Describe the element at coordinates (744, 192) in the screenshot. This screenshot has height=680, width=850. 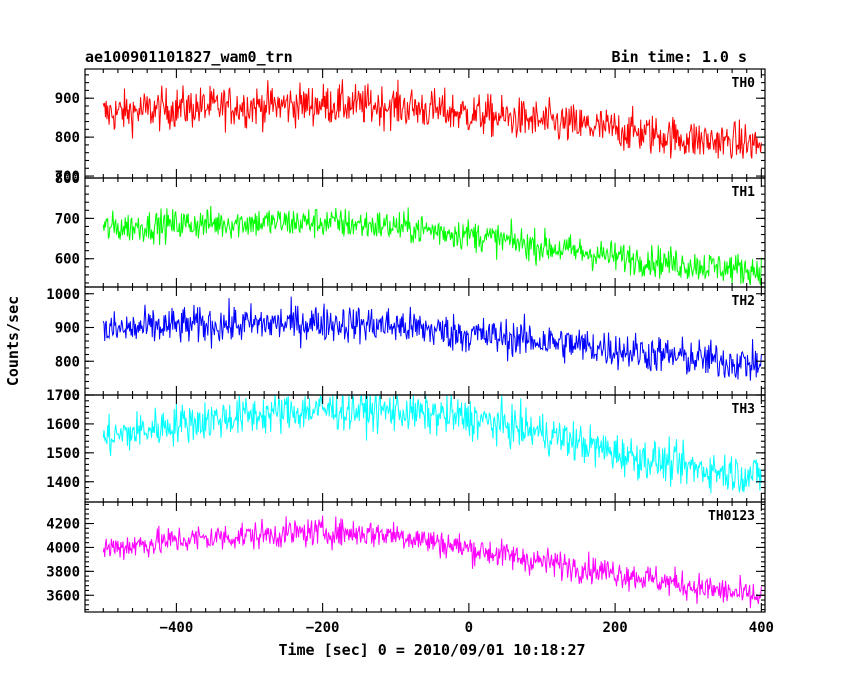
I see `panel-label-th1: TH1` at that location.